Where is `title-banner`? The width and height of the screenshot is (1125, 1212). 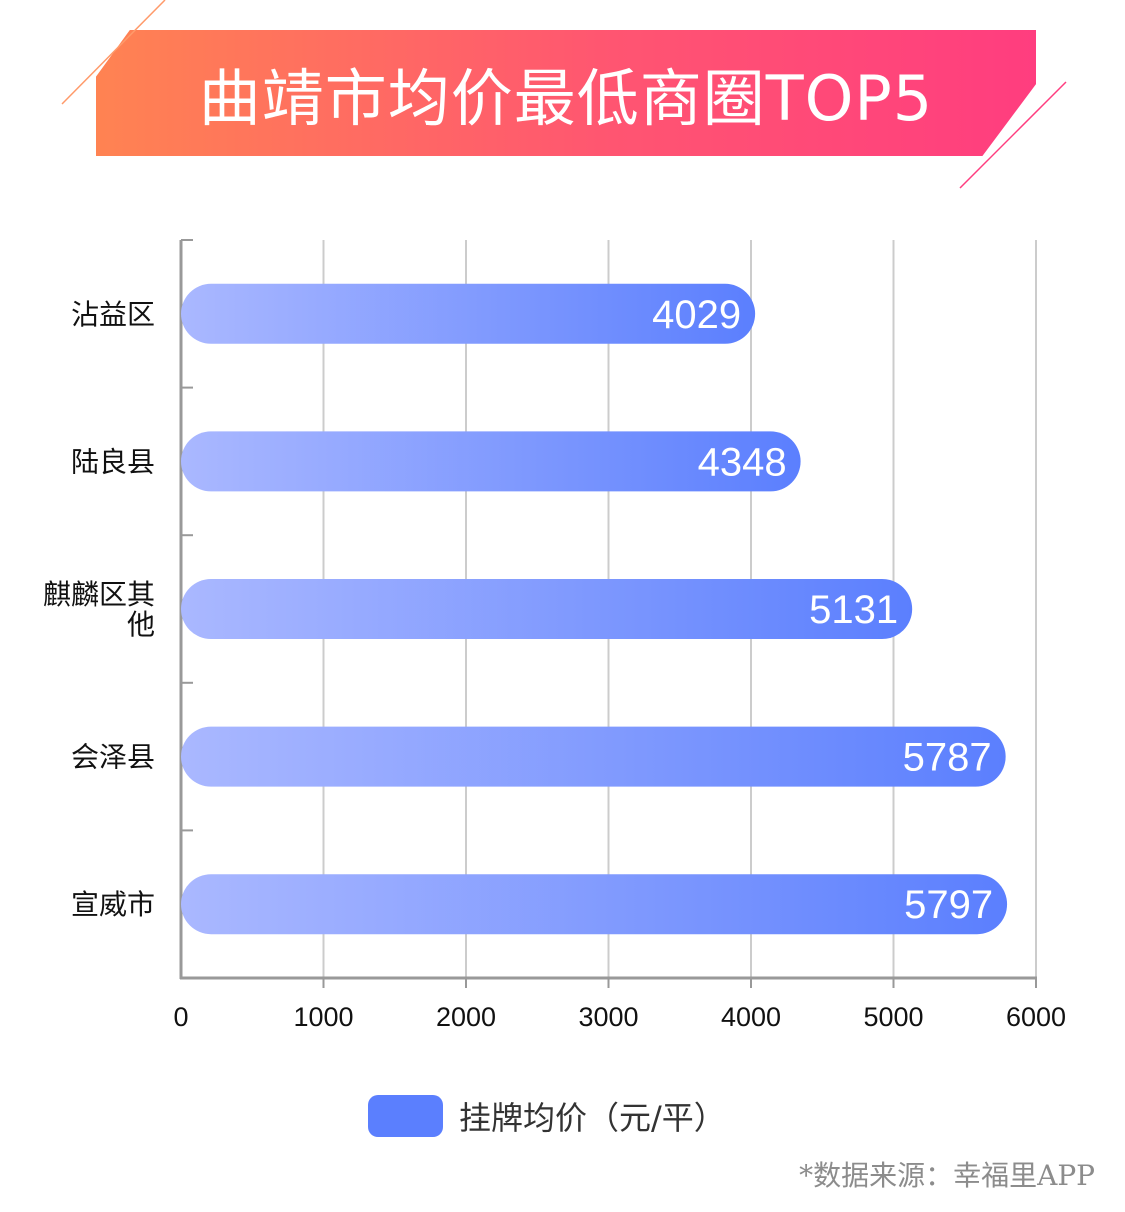 title-banner is located at coordinates (566, 93).